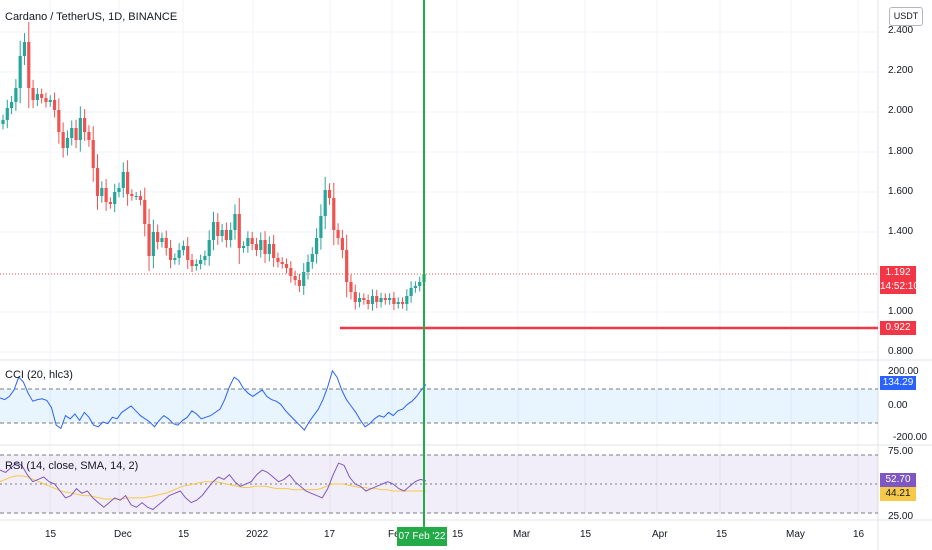 The image size is (932, 550). I want to click on symbol-title: Cardano / TetherUS, 1D, BINANCE, so click(91, 17).